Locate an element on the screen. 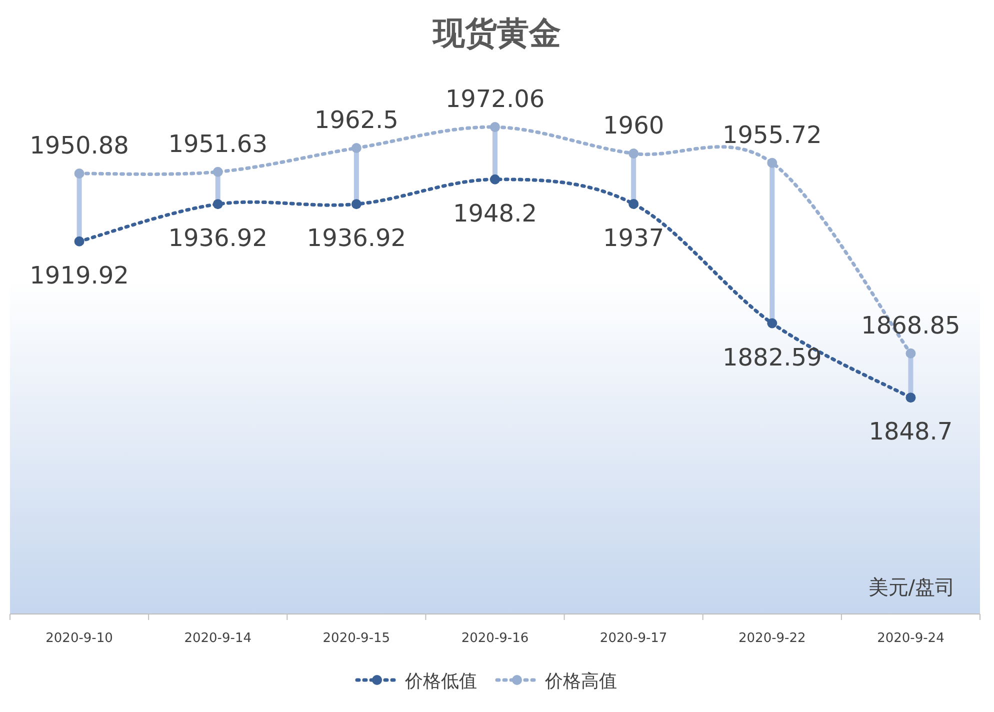  x-tick-label: 2020-9-16 is located at coordinates (495, 638).